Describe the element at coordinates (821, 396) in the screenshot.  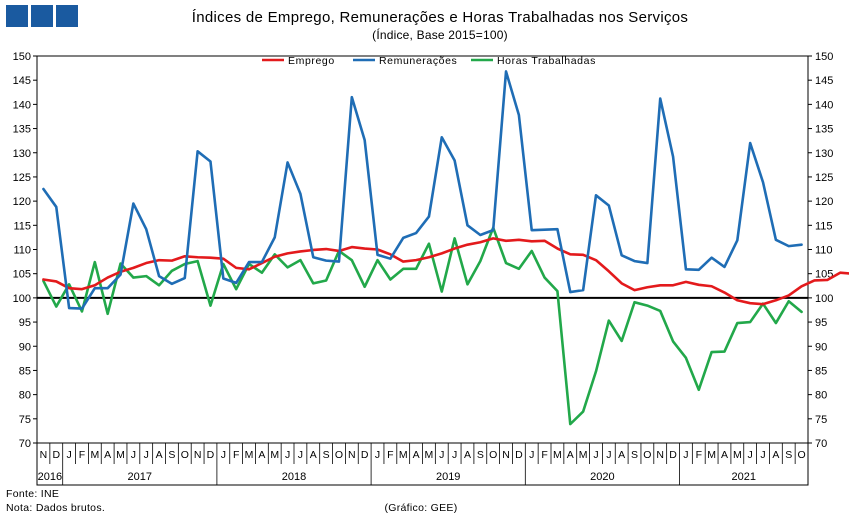
I see `y-tick-label-right: 80` at that location.